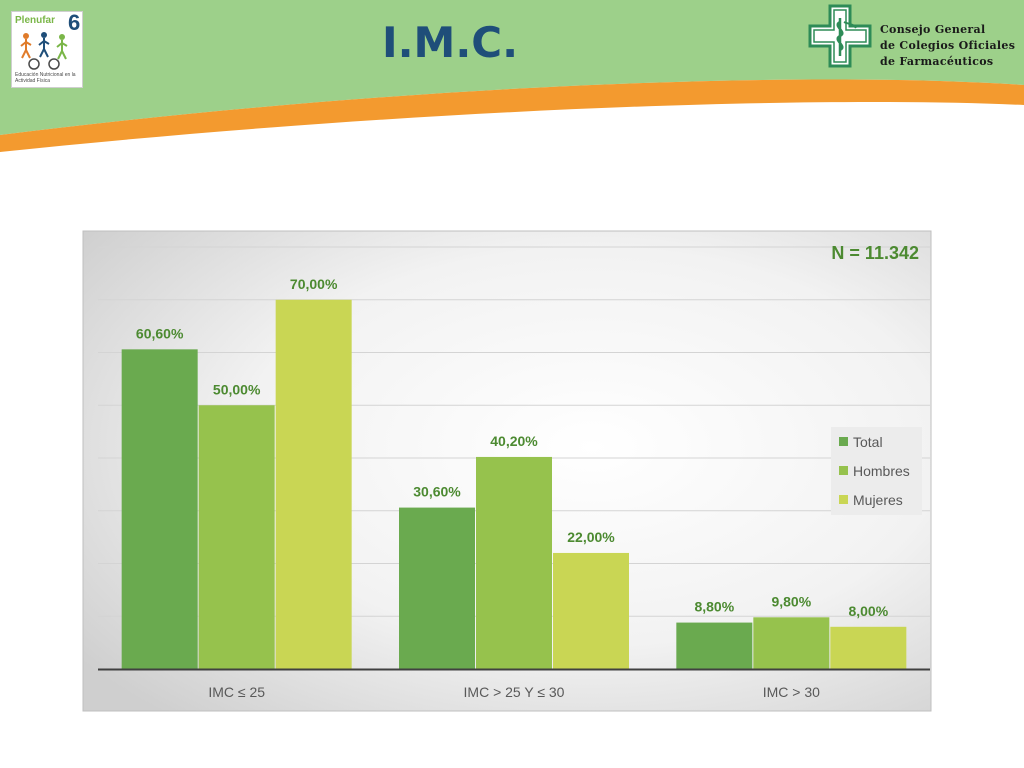  I want to click on logo-brand-text: Plenufar, so click(35, 20).